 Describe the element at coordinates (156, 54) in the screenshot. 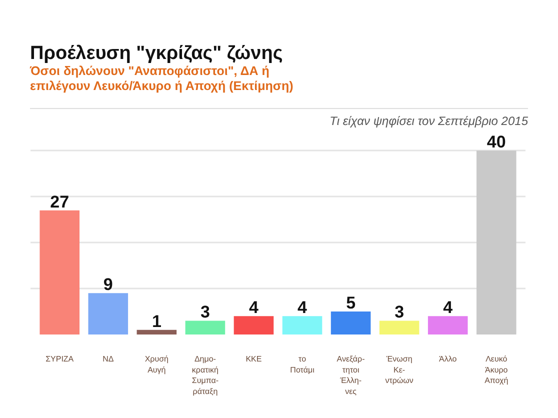

I see `chart-title: Προέλευση "γκρίζας" ζώνης` at that location.